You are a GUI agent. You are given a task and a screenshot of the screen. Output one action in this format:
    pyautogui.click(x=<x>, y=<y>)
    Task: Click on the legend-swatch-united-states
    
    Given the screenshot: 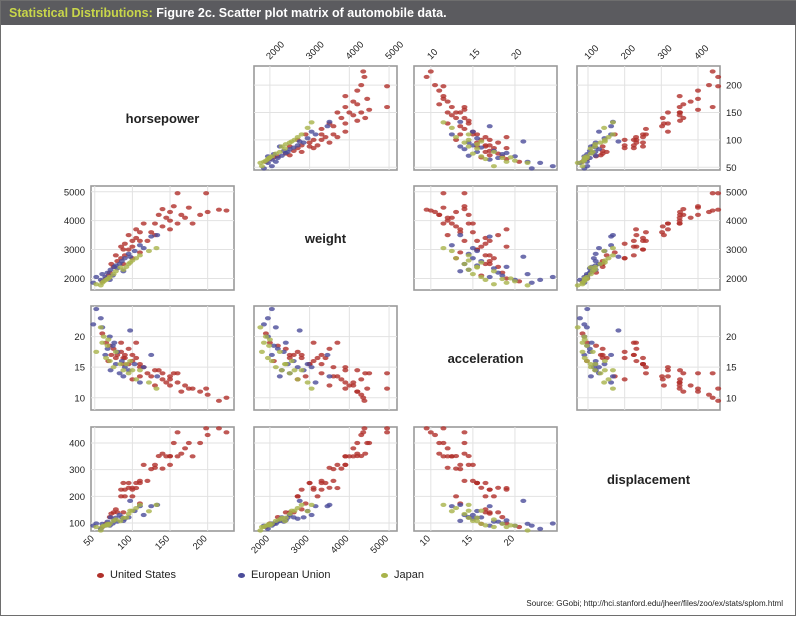 What is the action you would take?
    pyautogui.click(x=100, y=575)
    